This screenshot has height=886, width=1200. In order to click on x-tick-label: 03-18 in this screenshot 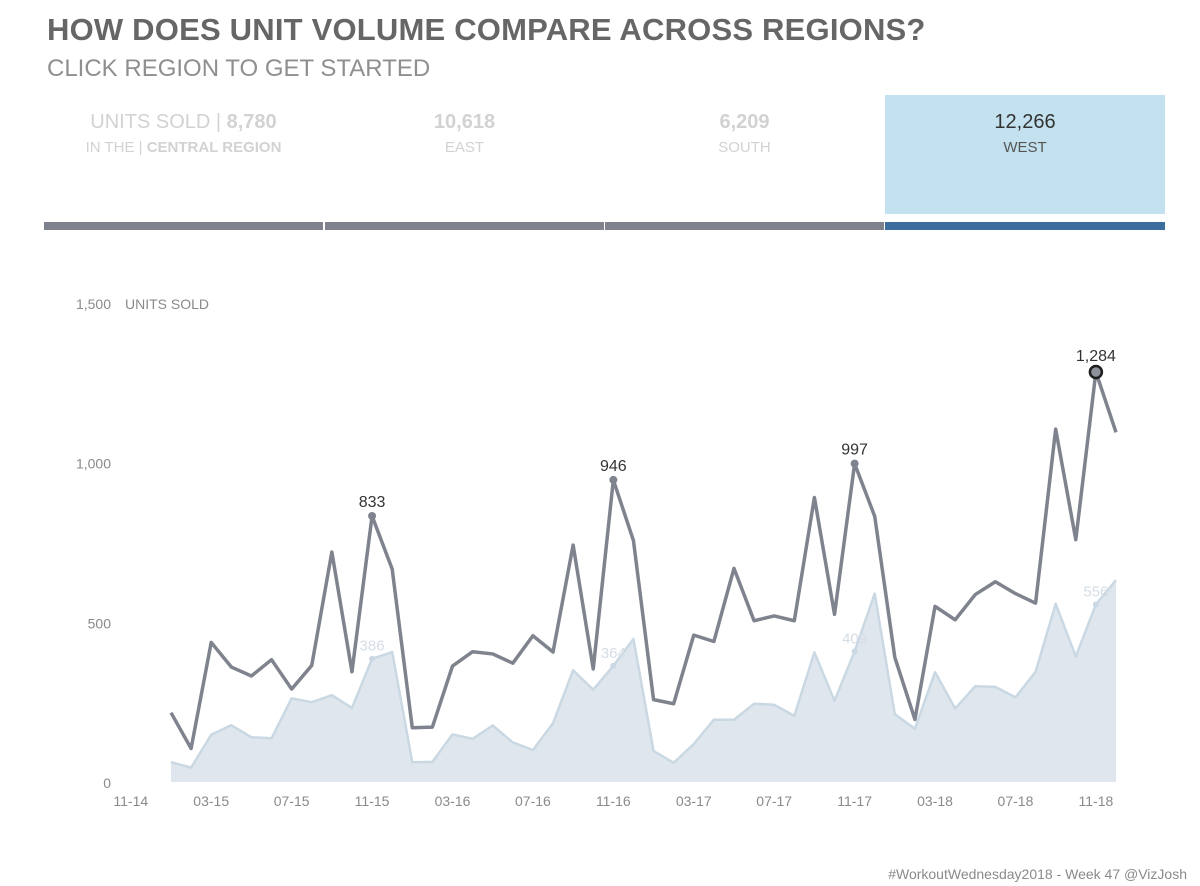, I will do `click(935, 801)`.